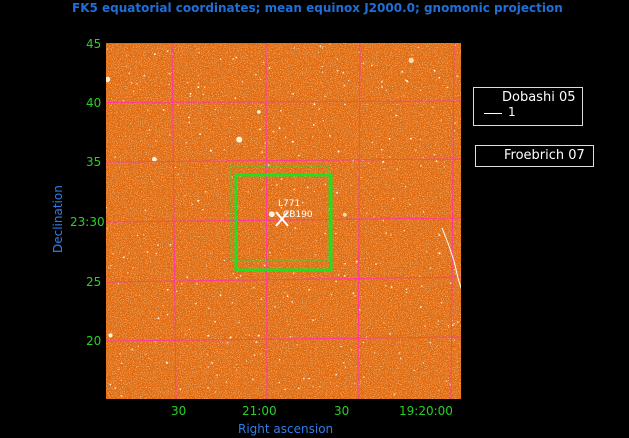  I want to click on y-tick-label: 23:30, so click(87, 222).